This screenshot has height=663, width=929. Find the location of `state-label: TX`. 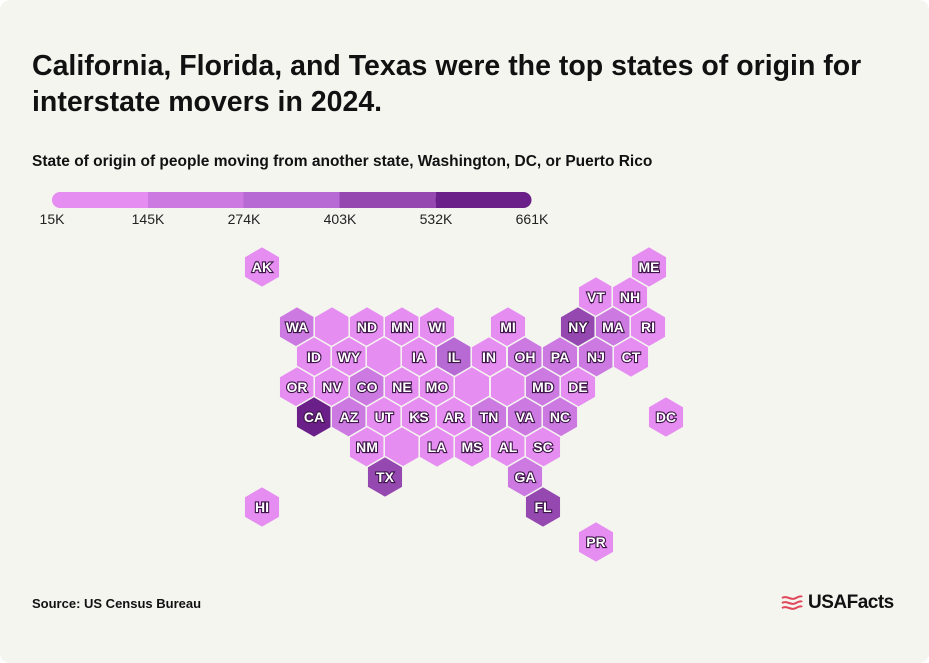

state-label: TX is located at coordinates (385, 477).